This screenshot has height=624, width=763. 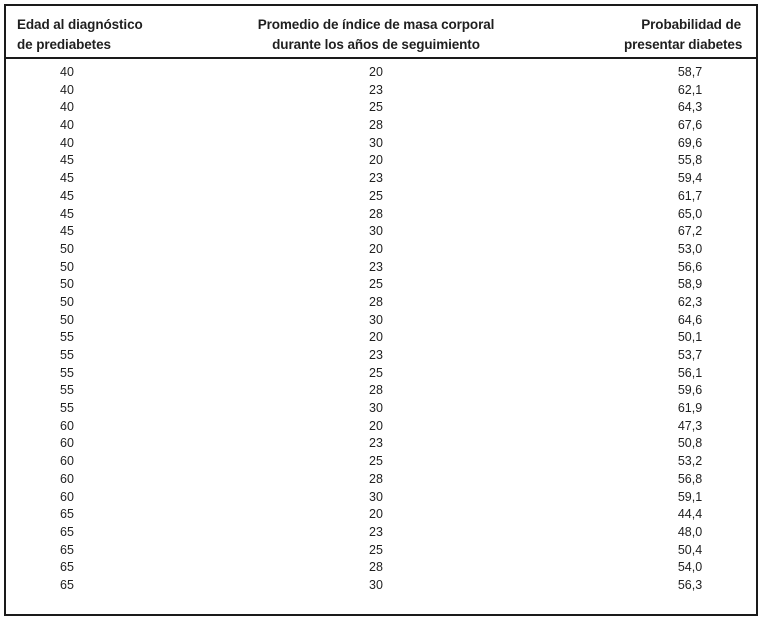 I want to click on table-row: 60 20 47,3, so click(x=381, y=427).